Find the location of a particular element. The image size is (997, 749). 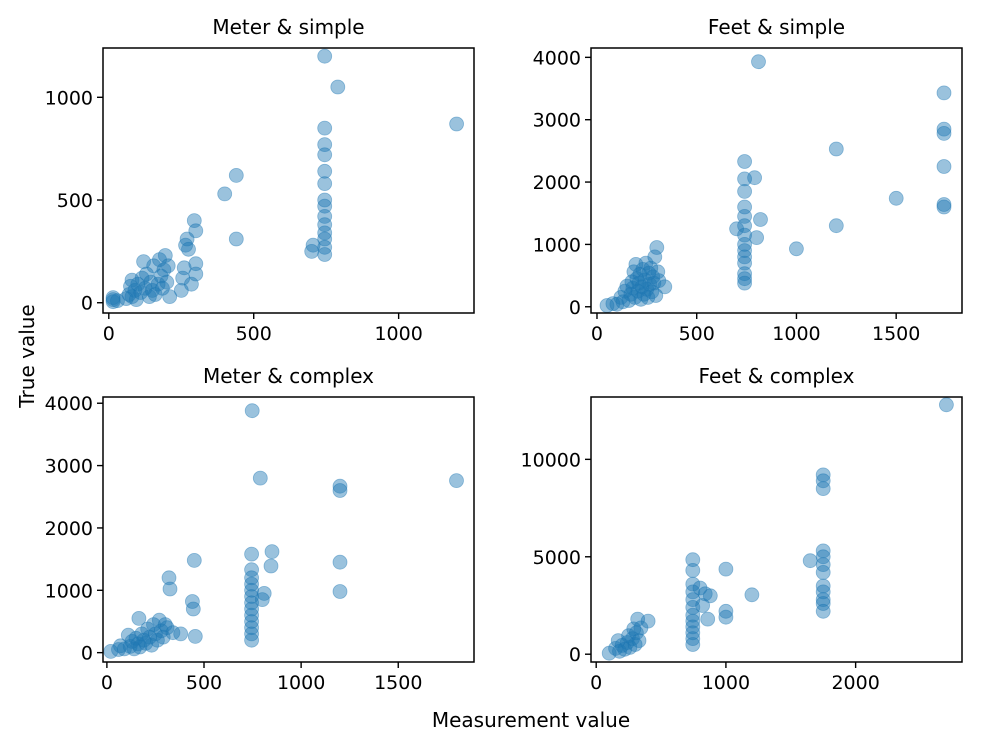

x-tick-label: 1500 is located at coordinates (398, 683).